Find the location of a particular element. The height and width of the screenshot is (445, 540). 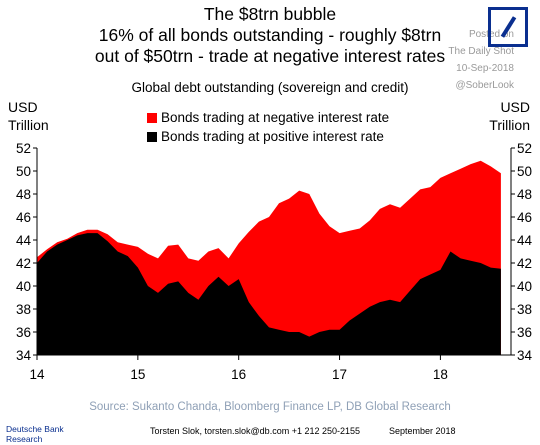

y-tick-label-left: 46 is located at coordinates (23, 217).